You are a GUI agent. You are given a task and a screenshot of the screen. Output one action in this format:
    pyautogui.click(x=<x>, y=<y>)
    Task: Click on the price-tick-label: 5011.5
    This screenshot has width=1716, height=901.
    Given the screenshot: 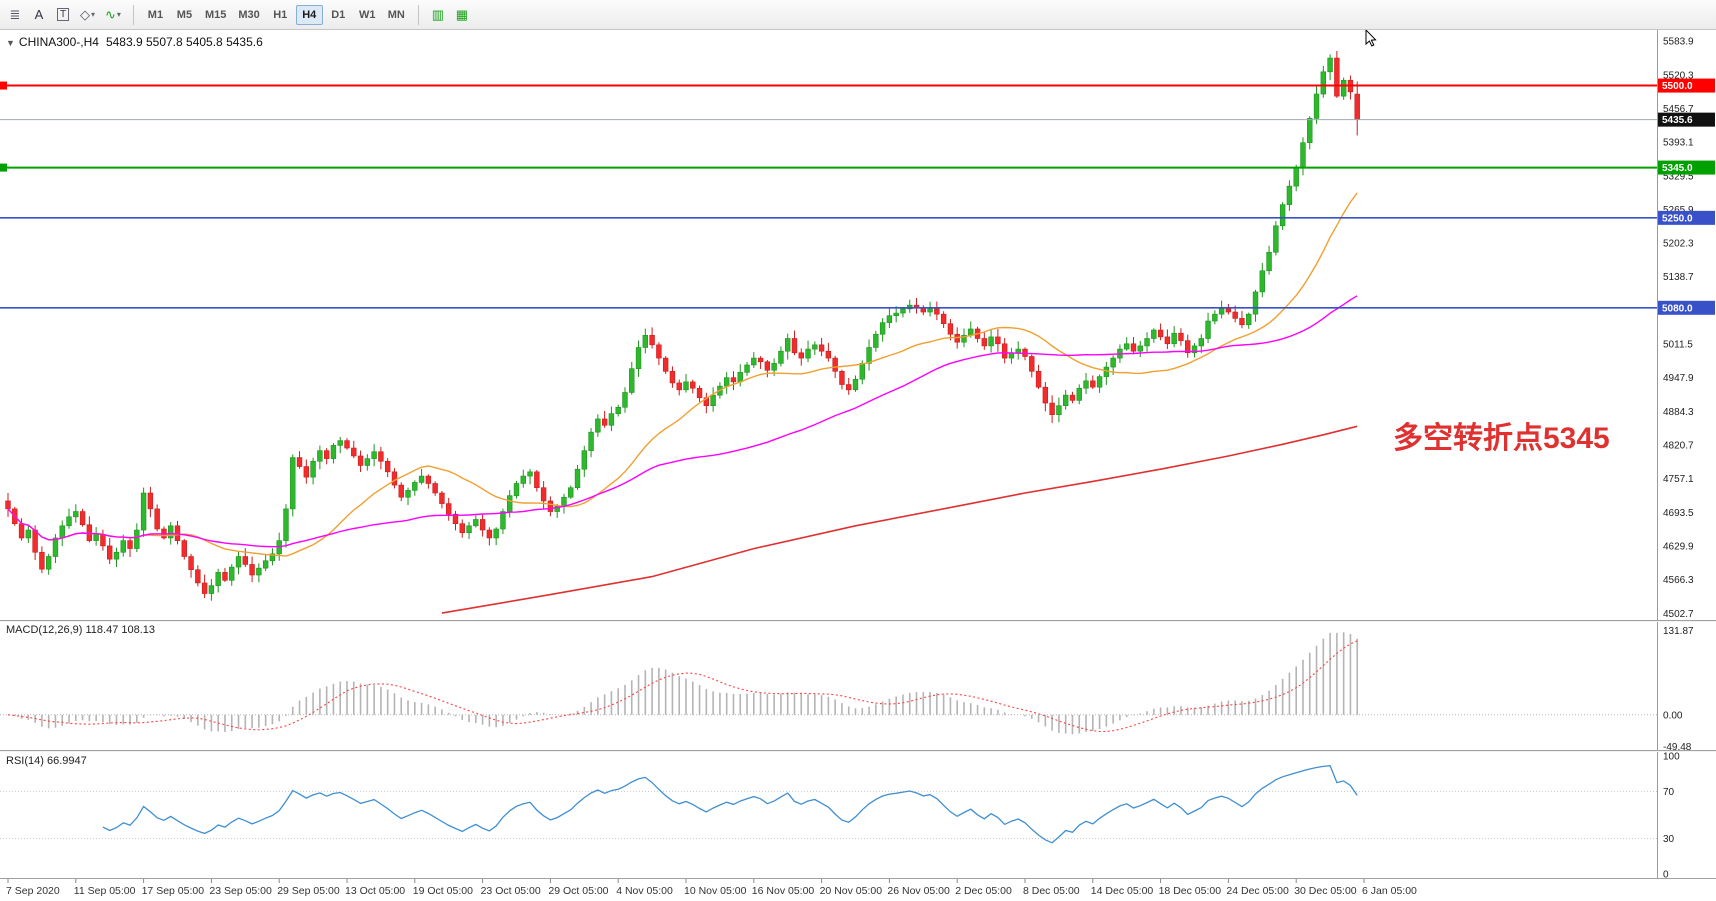 What is the action you would take?
    pyautogui.click(x=1678, y=345)
    